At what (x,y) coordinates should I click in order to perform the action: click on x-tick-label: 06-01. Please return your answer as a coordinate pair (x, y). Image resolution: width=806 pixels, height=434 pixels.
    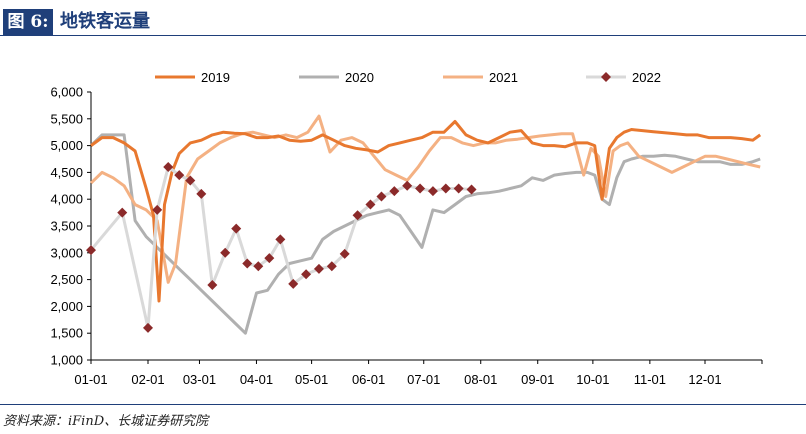
    Looking at the image, I should click on (368, 379).